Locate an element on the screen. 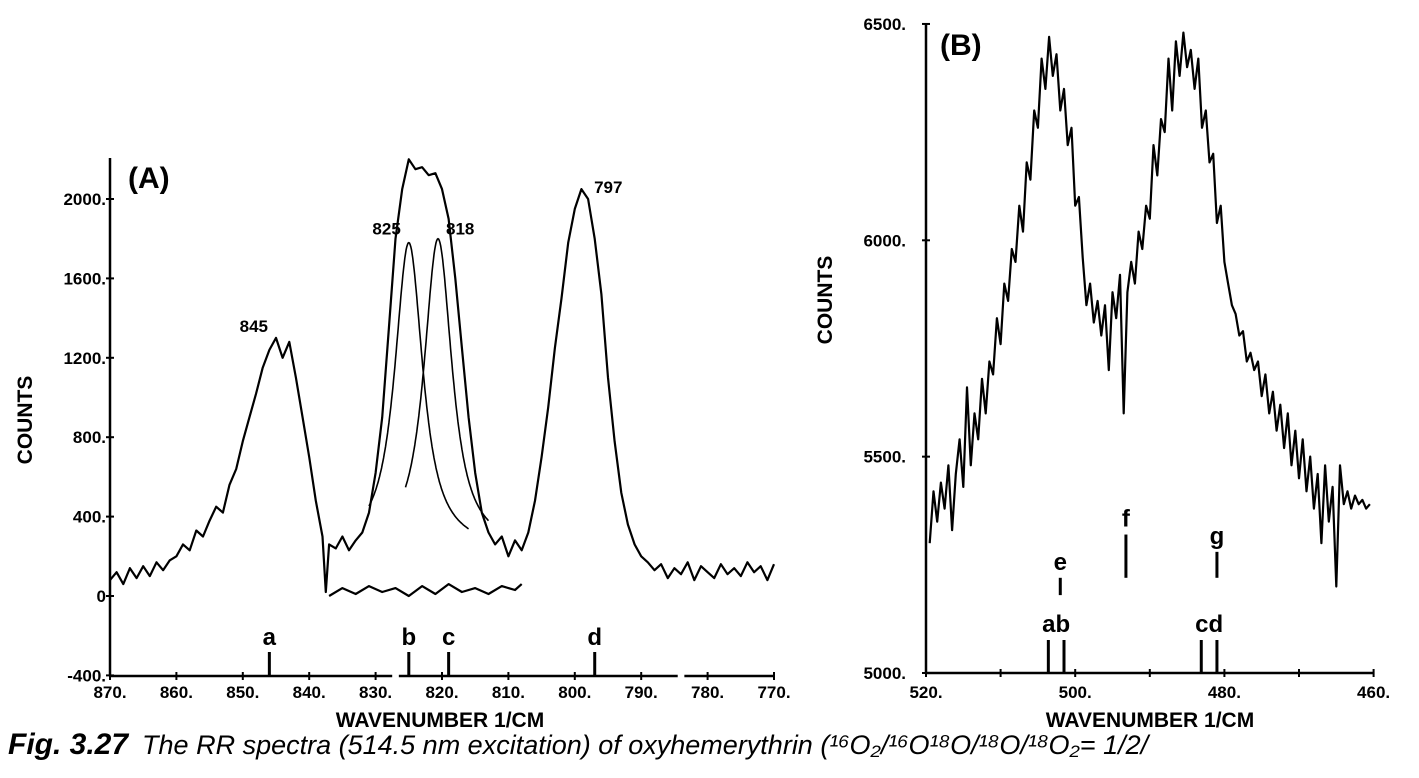 The image size is (1419, 778). panel-a-x-tick-label: 860. is located at coordinates (176, 692).